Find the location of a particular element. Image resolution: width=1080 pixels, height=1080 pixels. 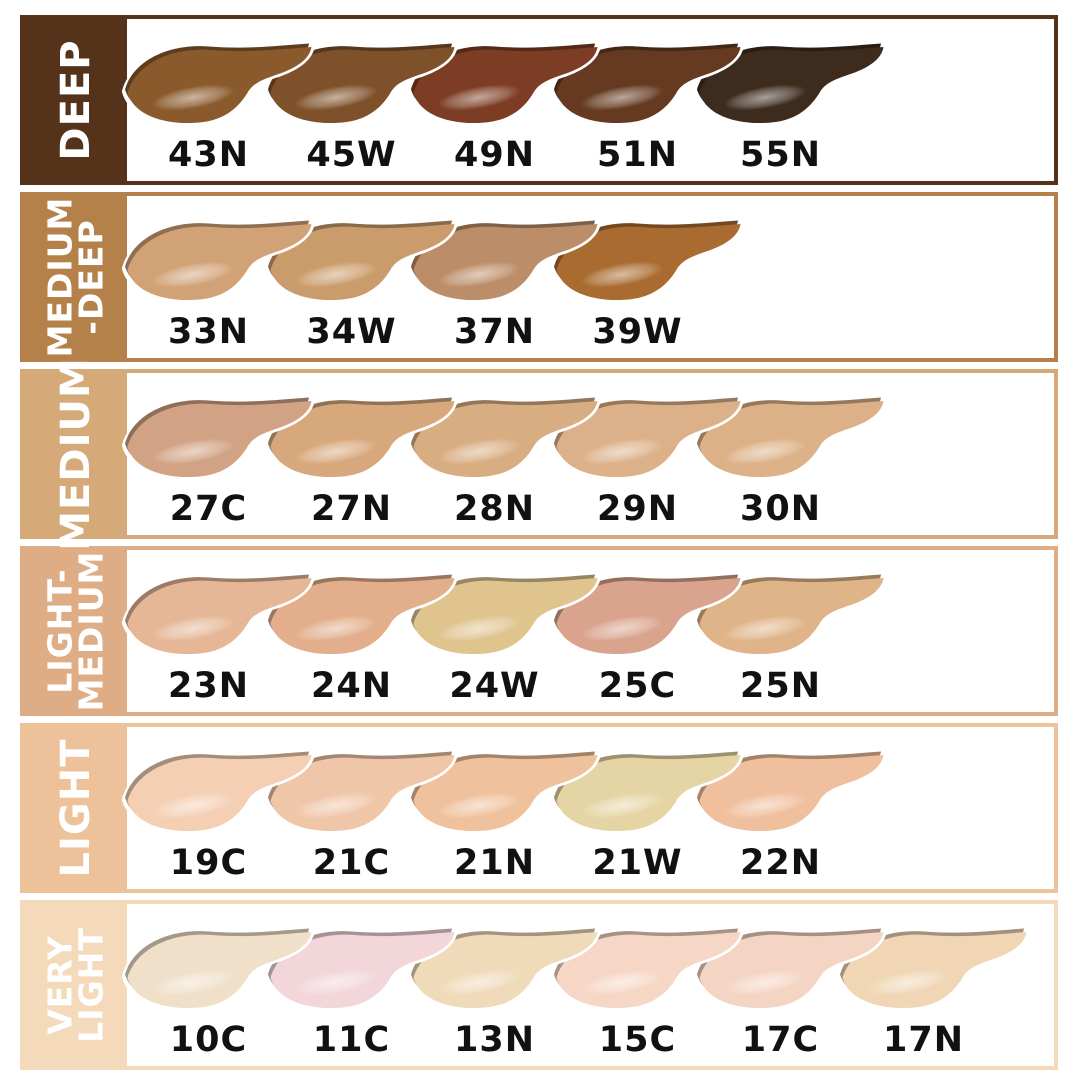

shade-swatch-55n is located at coordinates (787, 85).